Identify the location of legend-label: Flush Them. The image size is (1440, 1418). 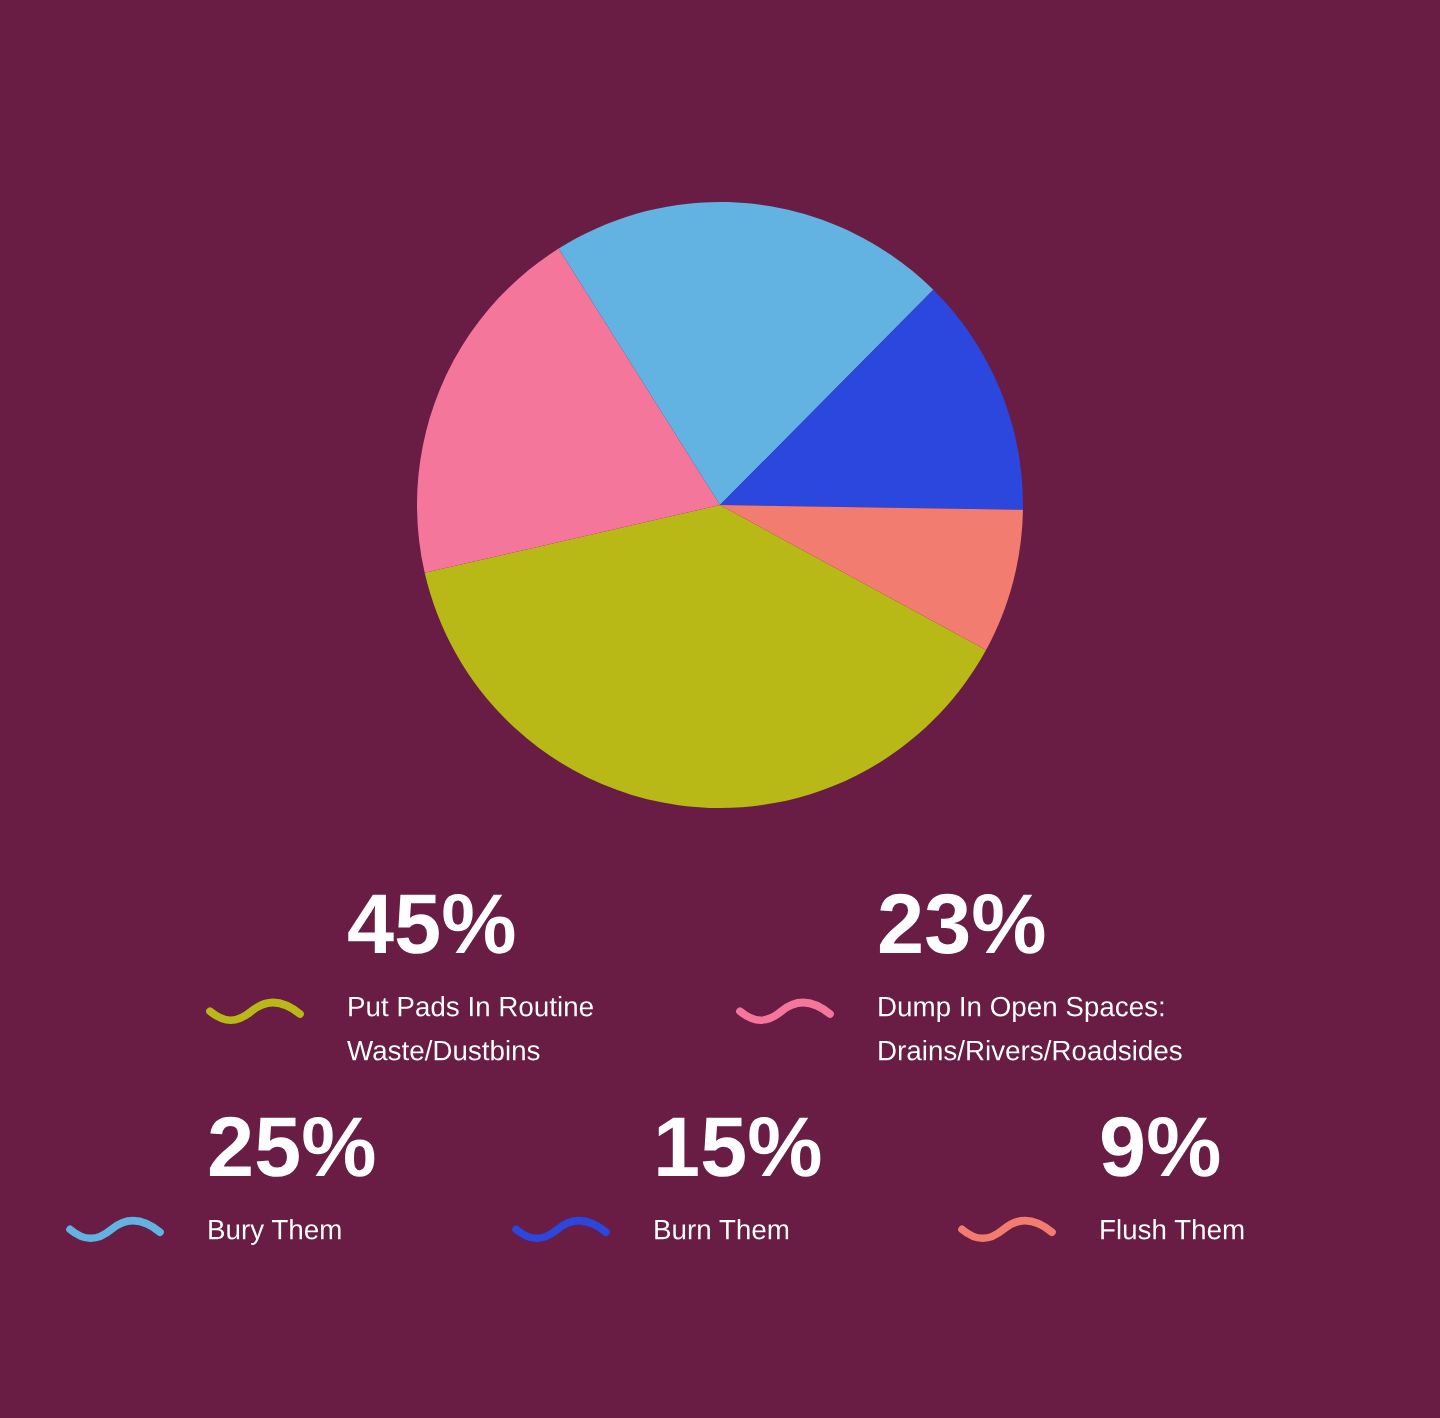
(1172, 1229).